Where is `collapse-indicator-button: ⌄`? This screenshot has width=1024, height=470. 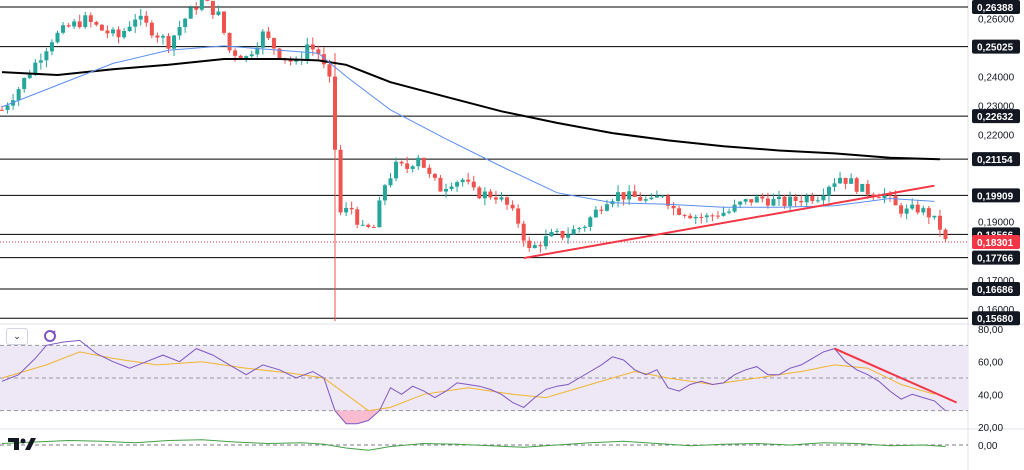 collapse-indicator-button: ⌄ is located at coordinates (17, 336).